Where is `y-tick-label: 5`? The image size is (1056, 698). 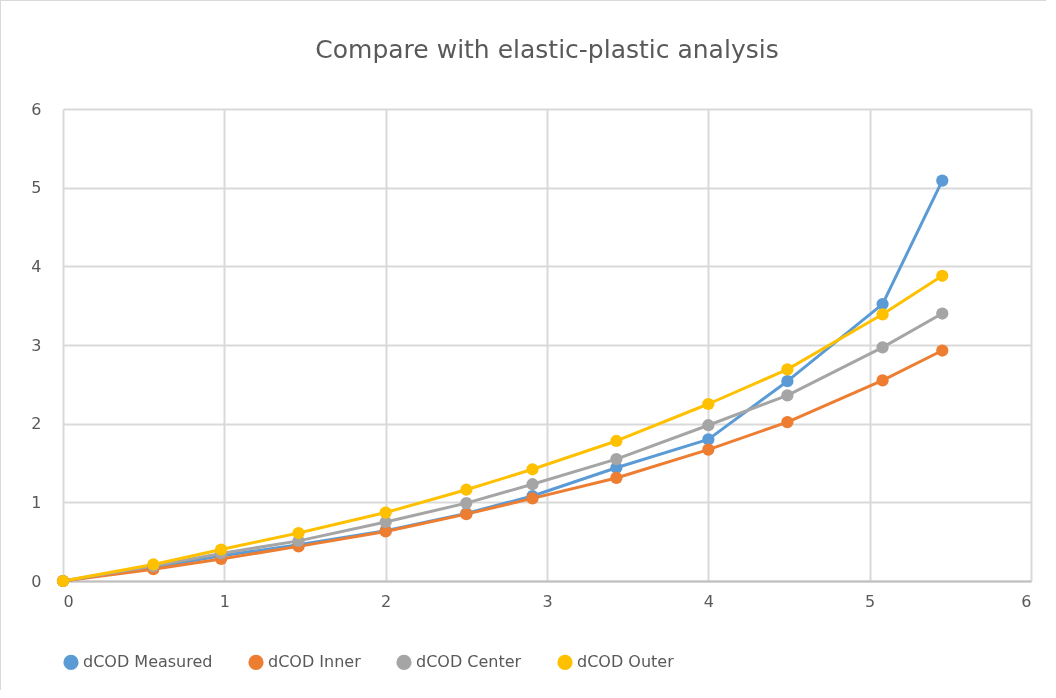
y-tick-label: 5 is located at coordinates (36, 188).